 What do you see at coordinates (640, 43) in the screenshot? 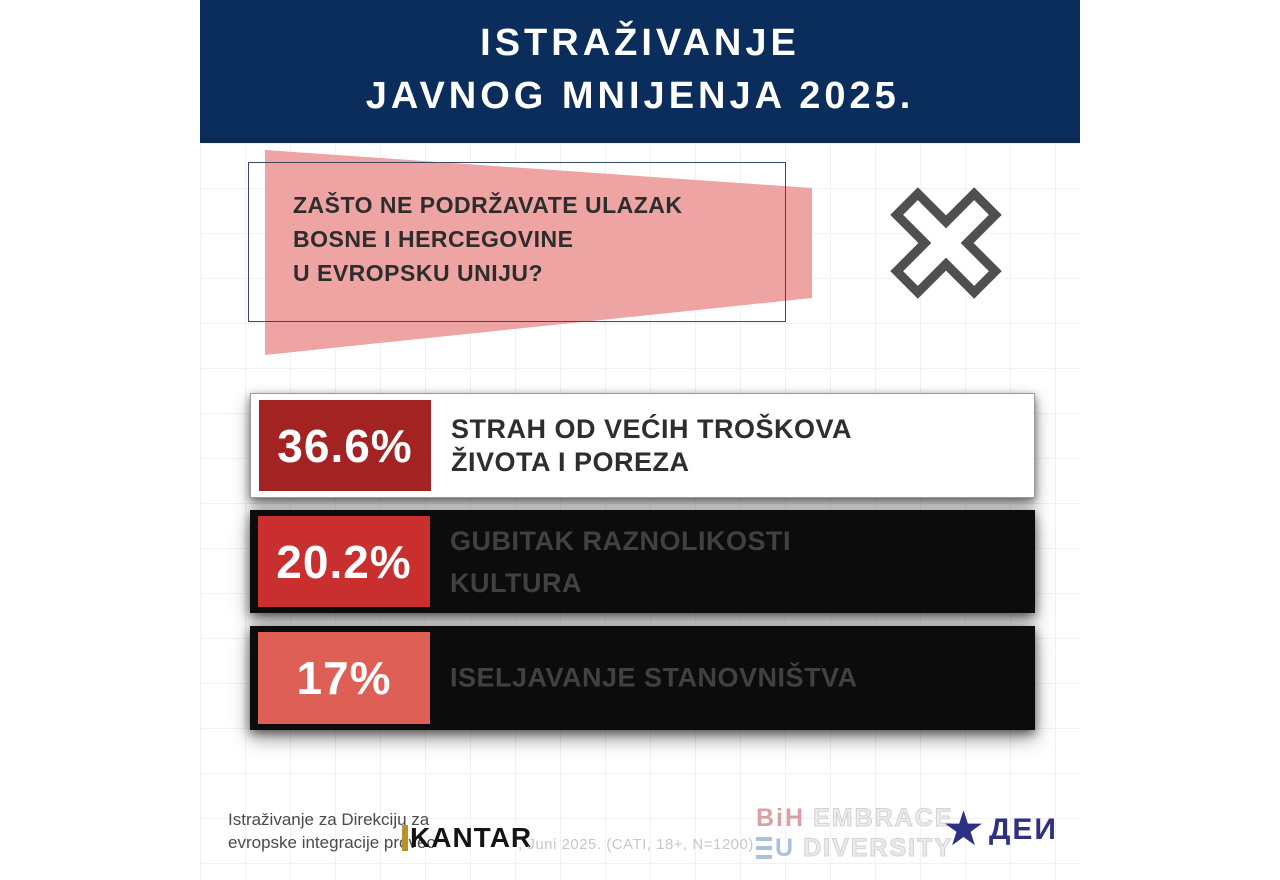
I see `page-title-line-1: ISTRAŽIVANJE` at bounding box center [640, 43].